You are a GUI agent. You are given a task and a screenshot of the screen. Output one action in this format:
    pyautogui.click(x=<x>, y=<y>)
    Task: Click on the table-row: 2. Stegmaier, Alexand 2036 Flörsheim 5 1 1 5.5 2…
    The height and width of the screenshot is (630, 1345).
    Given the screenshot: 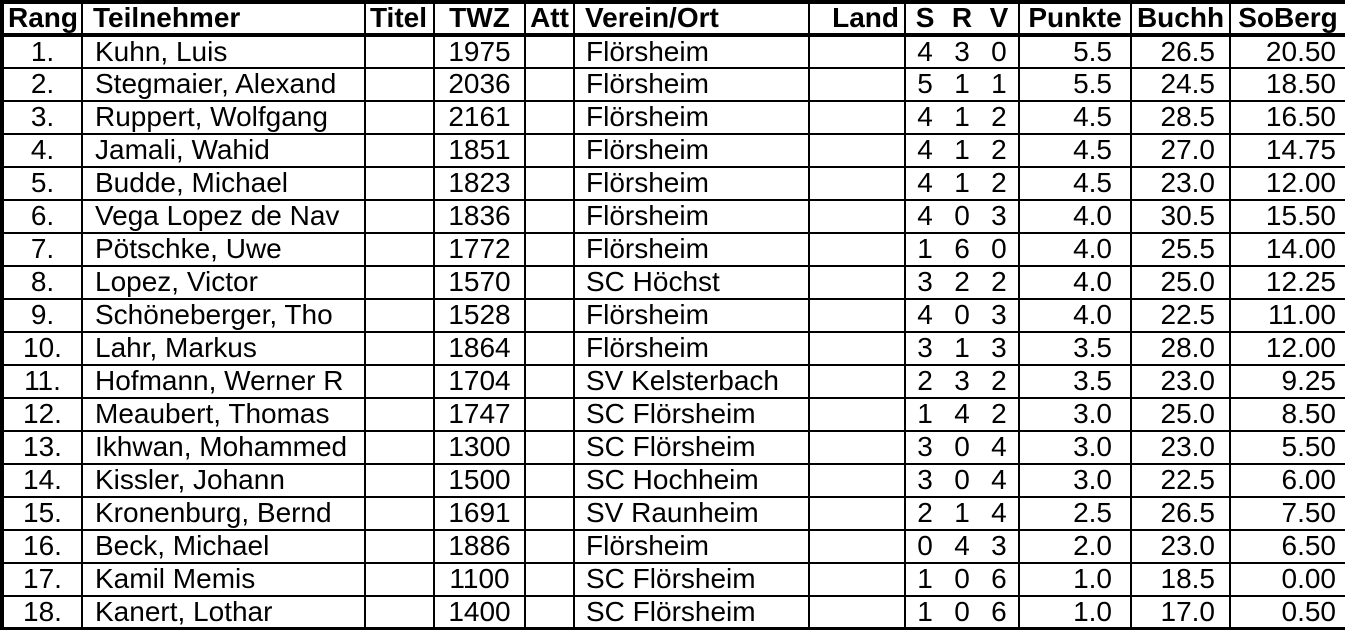 What is the action you would take?
    pyautogui.click(x=673, y=84)
    